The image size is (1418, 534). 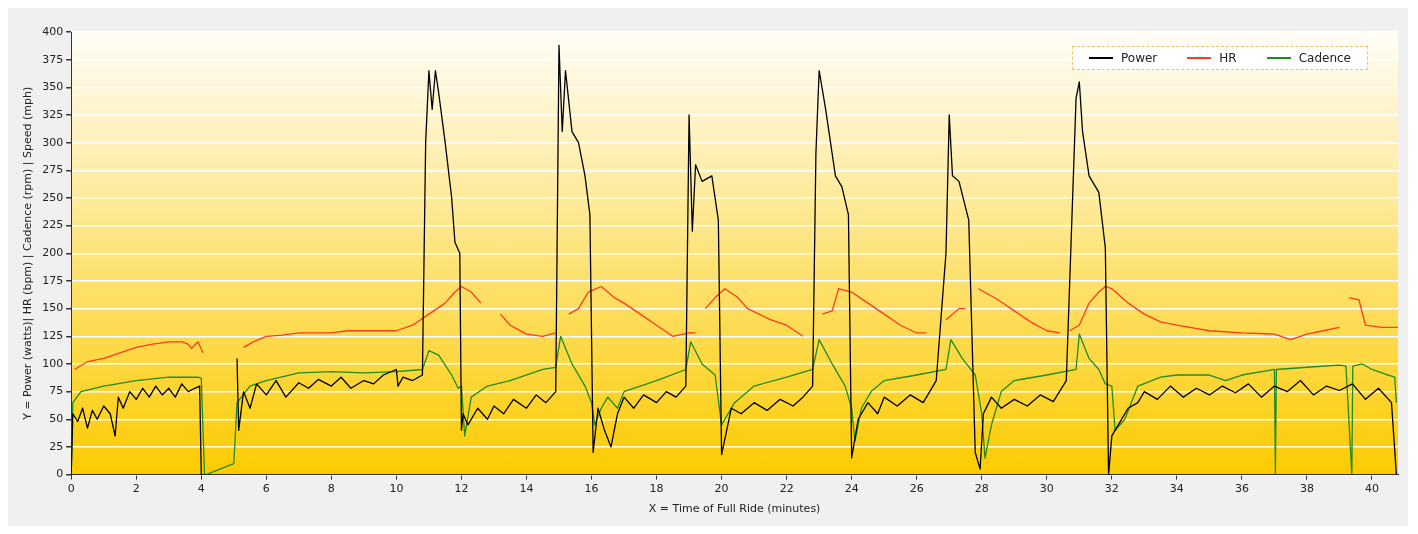 What do you see at coordinates (734, 509) in the screenshot?
I see `x-axis-title: X = Time of Full Ride (minutes)` at bounding box center [734, 509].